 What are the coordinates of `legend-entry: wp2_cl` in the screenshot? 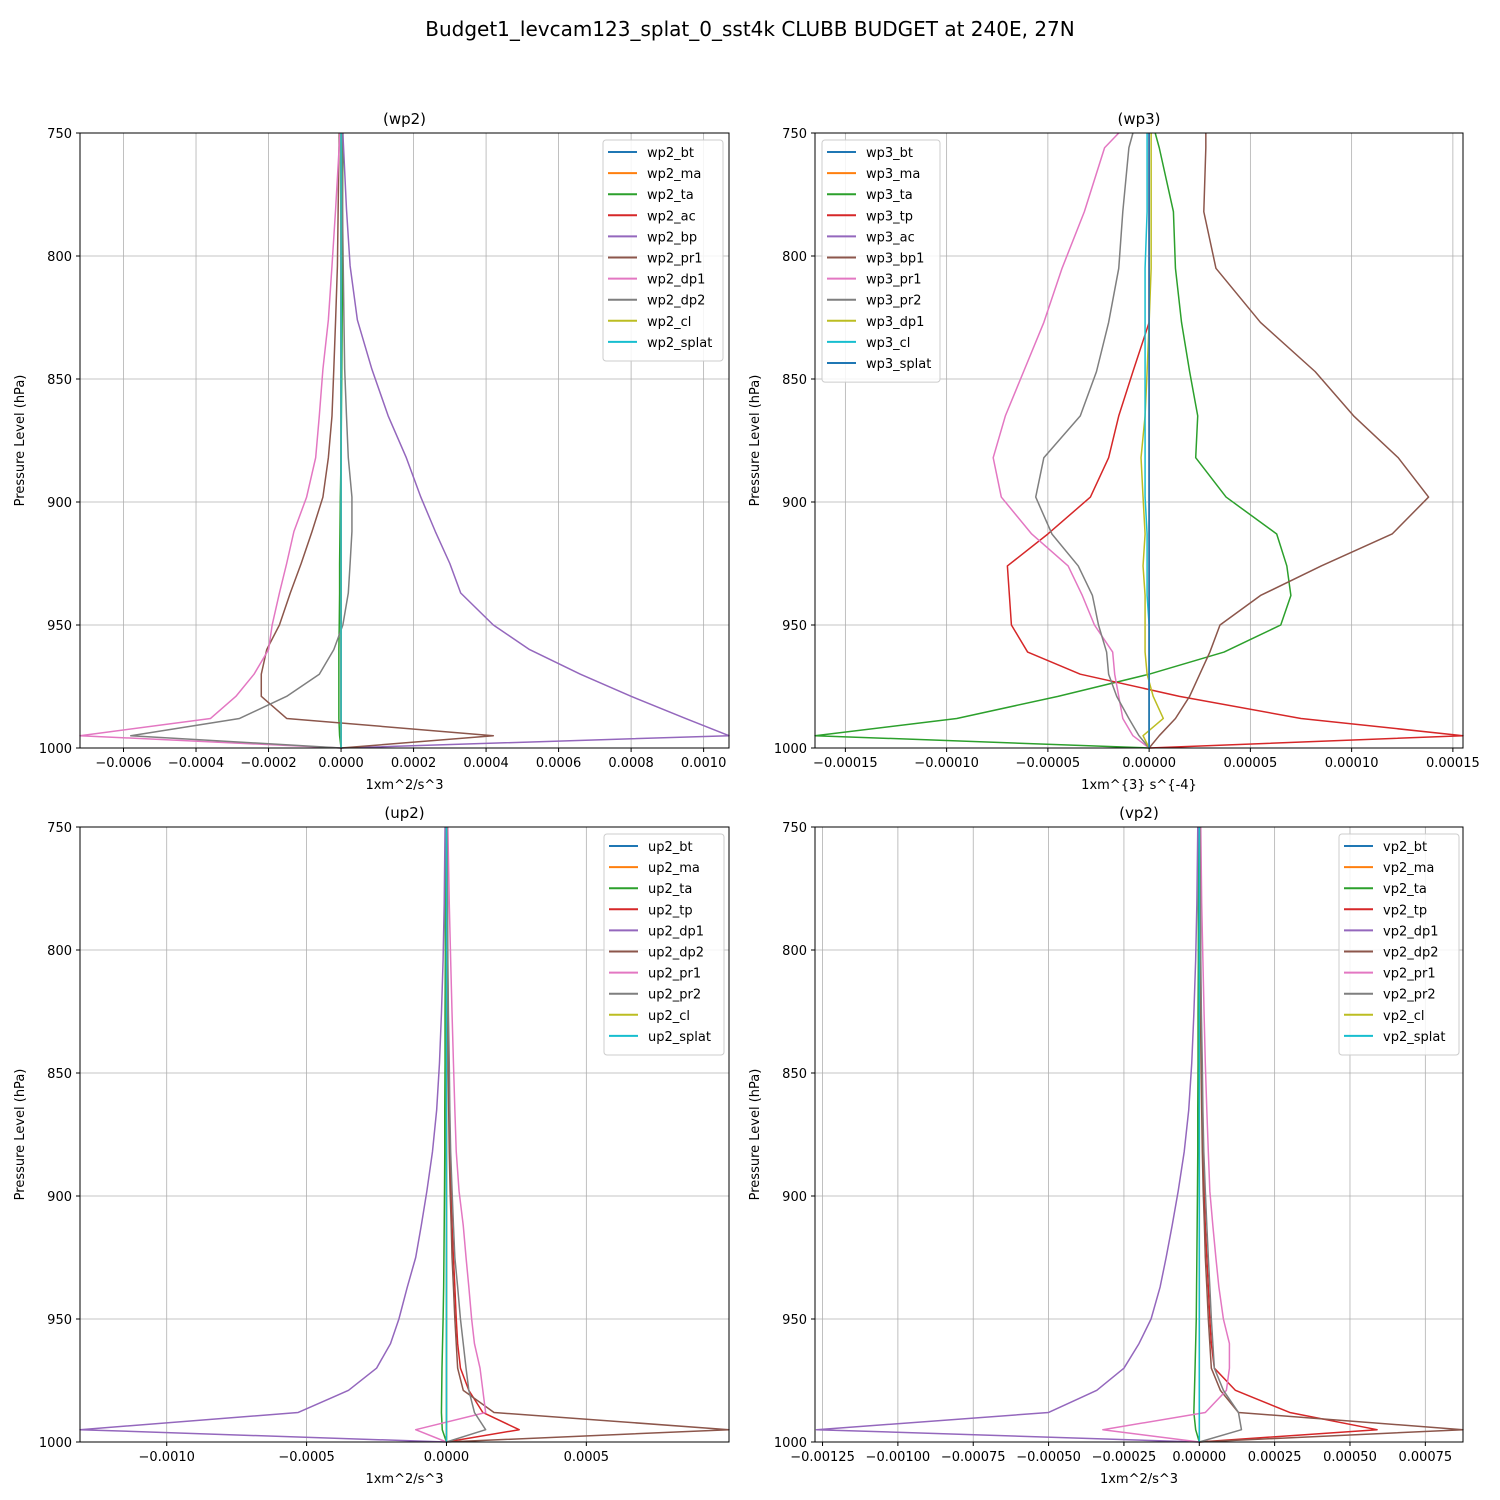 It's located at (669, 322).